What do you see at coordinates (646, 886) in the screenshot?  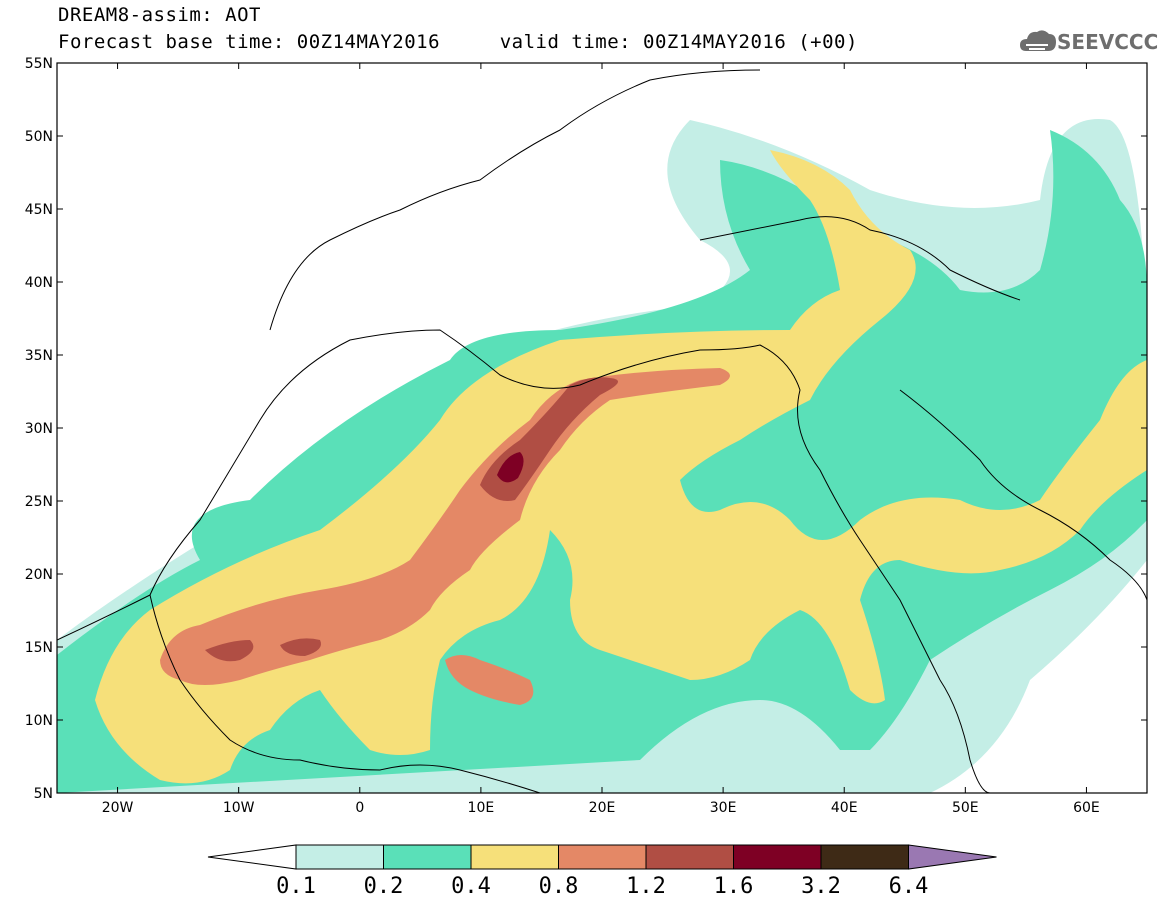 I see `colorbar-level-label: 1.2` at bounding box center [646, 886].